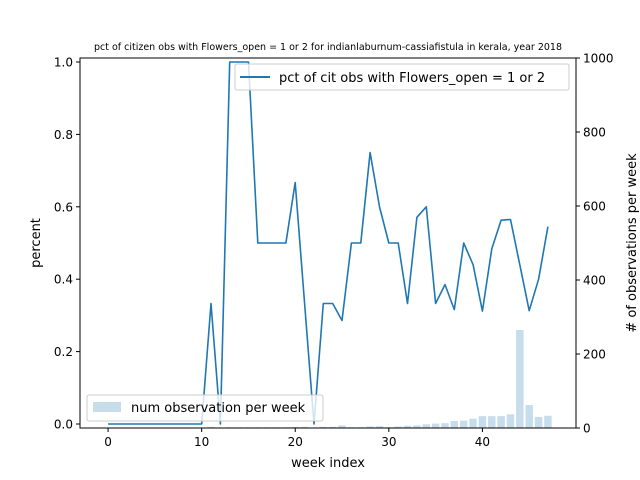 This screenshot has height=480, width=640. Describe the element at coordinates (63, 63) in the screenshot. I see `y-left-tick-label-1.0: 1.0` at that location.